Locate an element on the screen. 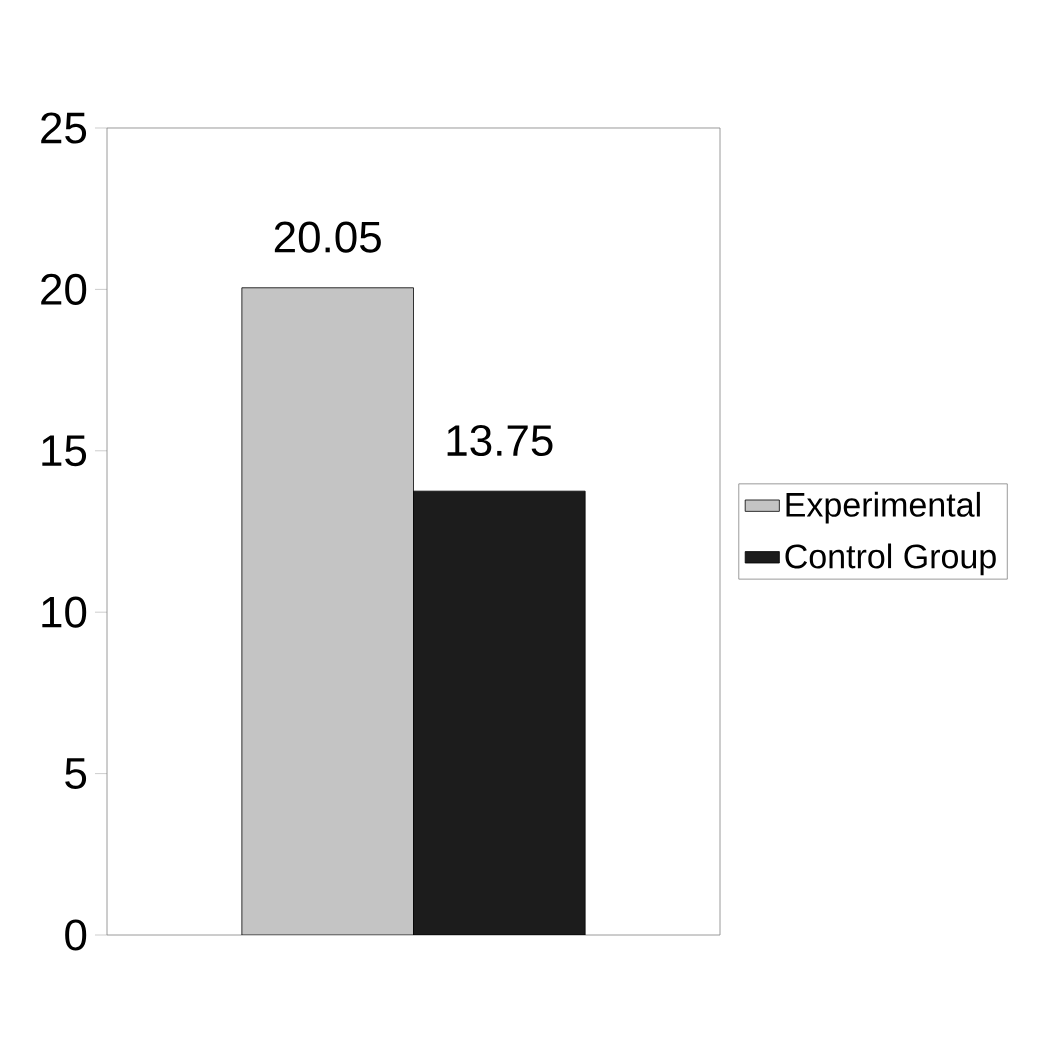 This screenshot has width=1045, height=1054. y-tick-label: 5 is located at coordinates (76, 773).